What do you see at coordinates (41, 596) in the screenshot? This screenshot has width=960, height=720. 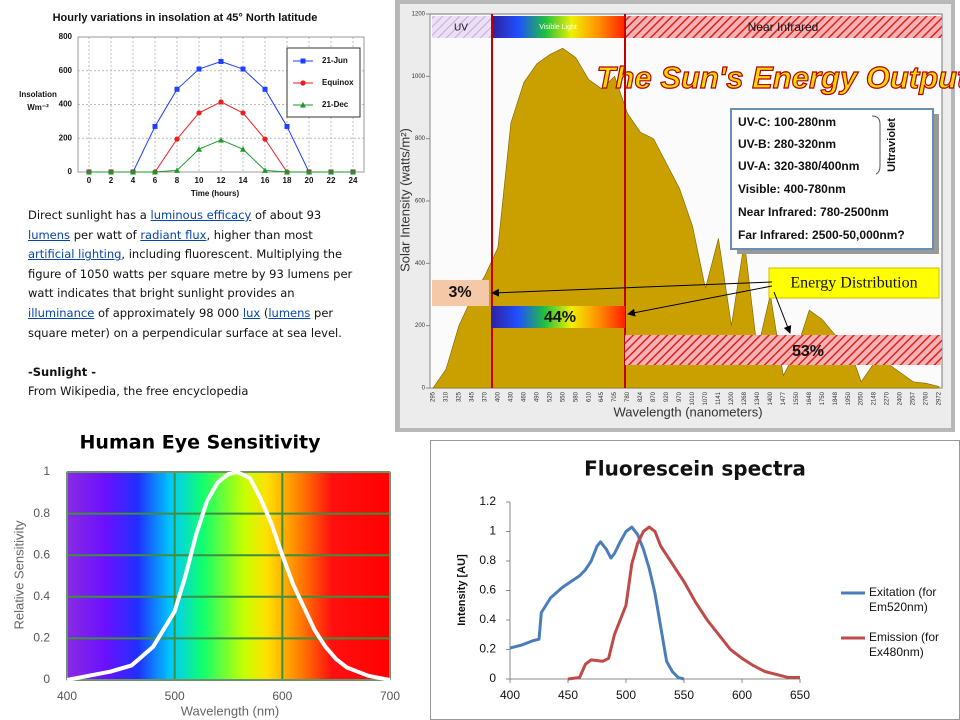 I see `y-tick-label: 0.4` at bounding box center [41, 596].